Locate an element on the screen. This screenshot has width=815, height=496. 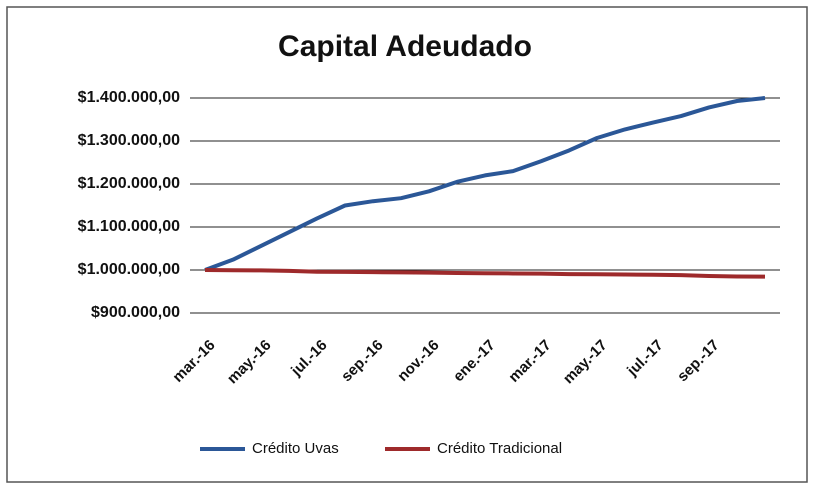
y-tick-label: $1.300.000,00 is located at coordinates (129, 140).